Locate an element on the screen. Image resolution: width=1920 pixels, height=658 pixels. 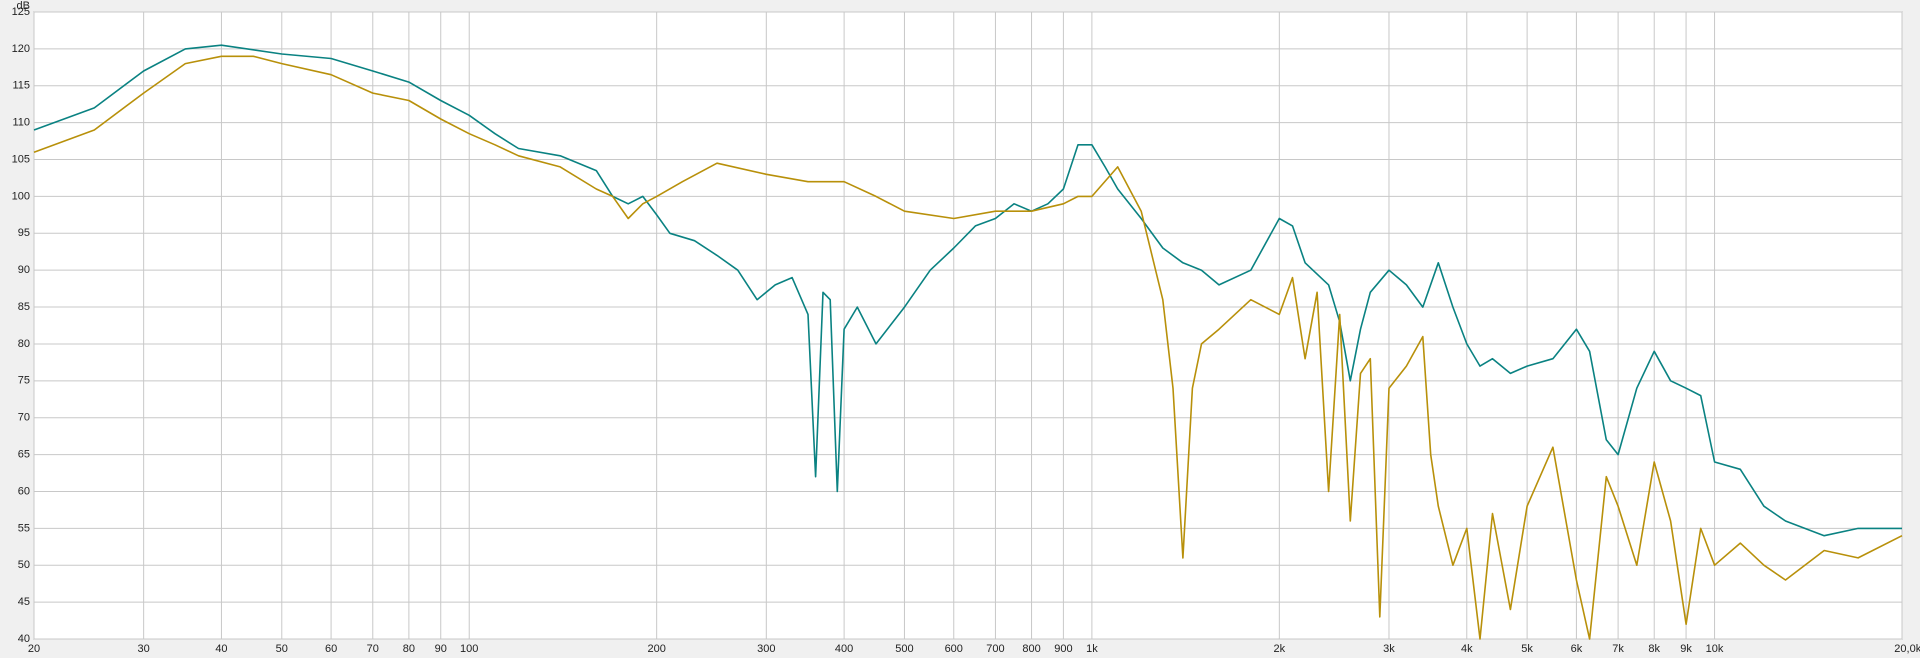
y-tick-label: 65 is located at coordinates (24, 454).